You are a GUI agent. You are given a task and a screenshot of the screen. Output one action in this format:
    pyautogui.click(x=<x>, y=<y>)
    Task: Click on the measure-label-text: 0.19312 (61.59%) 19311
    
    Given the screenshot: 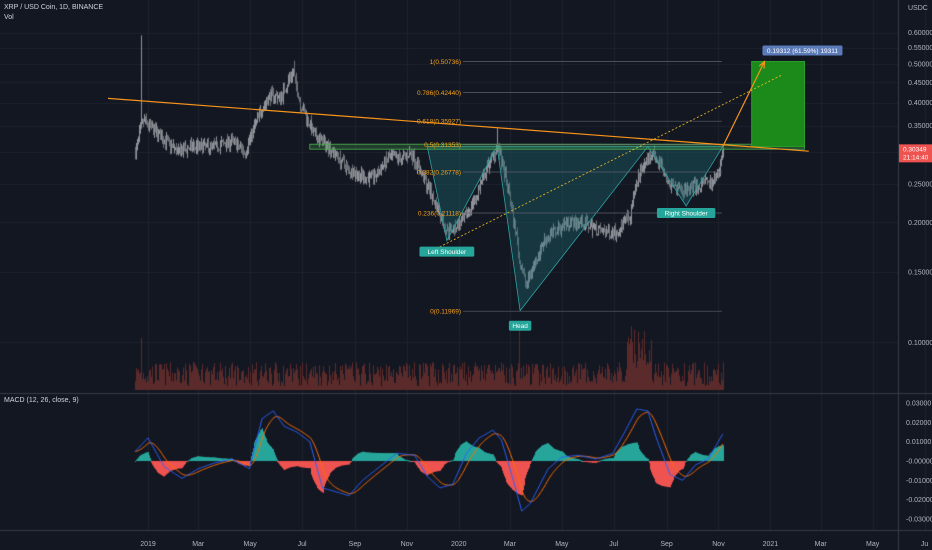 What is the action you would take?
    pyautogui.click(x=802, y=51)
    